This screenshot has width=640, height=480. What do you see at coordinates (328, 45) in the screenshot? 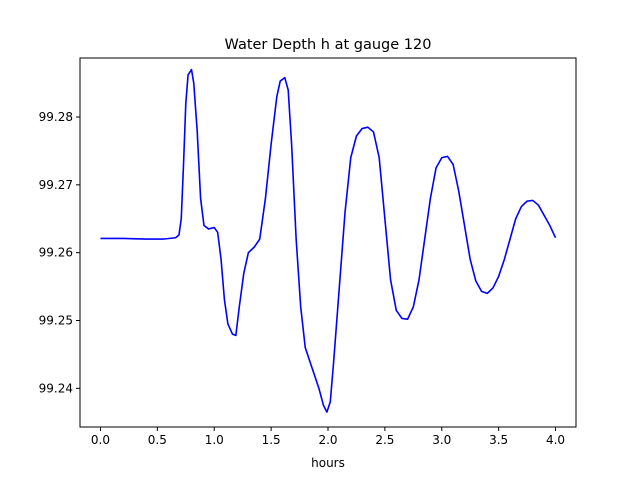
I see `chart-title: Water Depth h at gauge 120` at bounding box center [328, 45].